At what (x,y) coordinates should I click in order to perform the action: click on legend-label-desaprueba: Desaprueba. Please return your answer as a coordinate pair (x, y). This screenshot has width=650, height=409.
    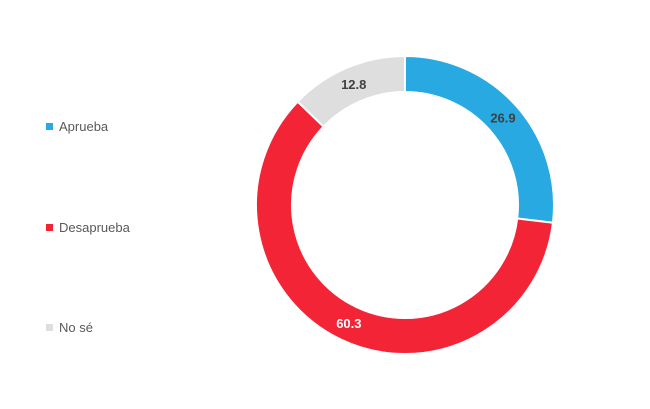
    Looking at the image, I should click on (94, 227).